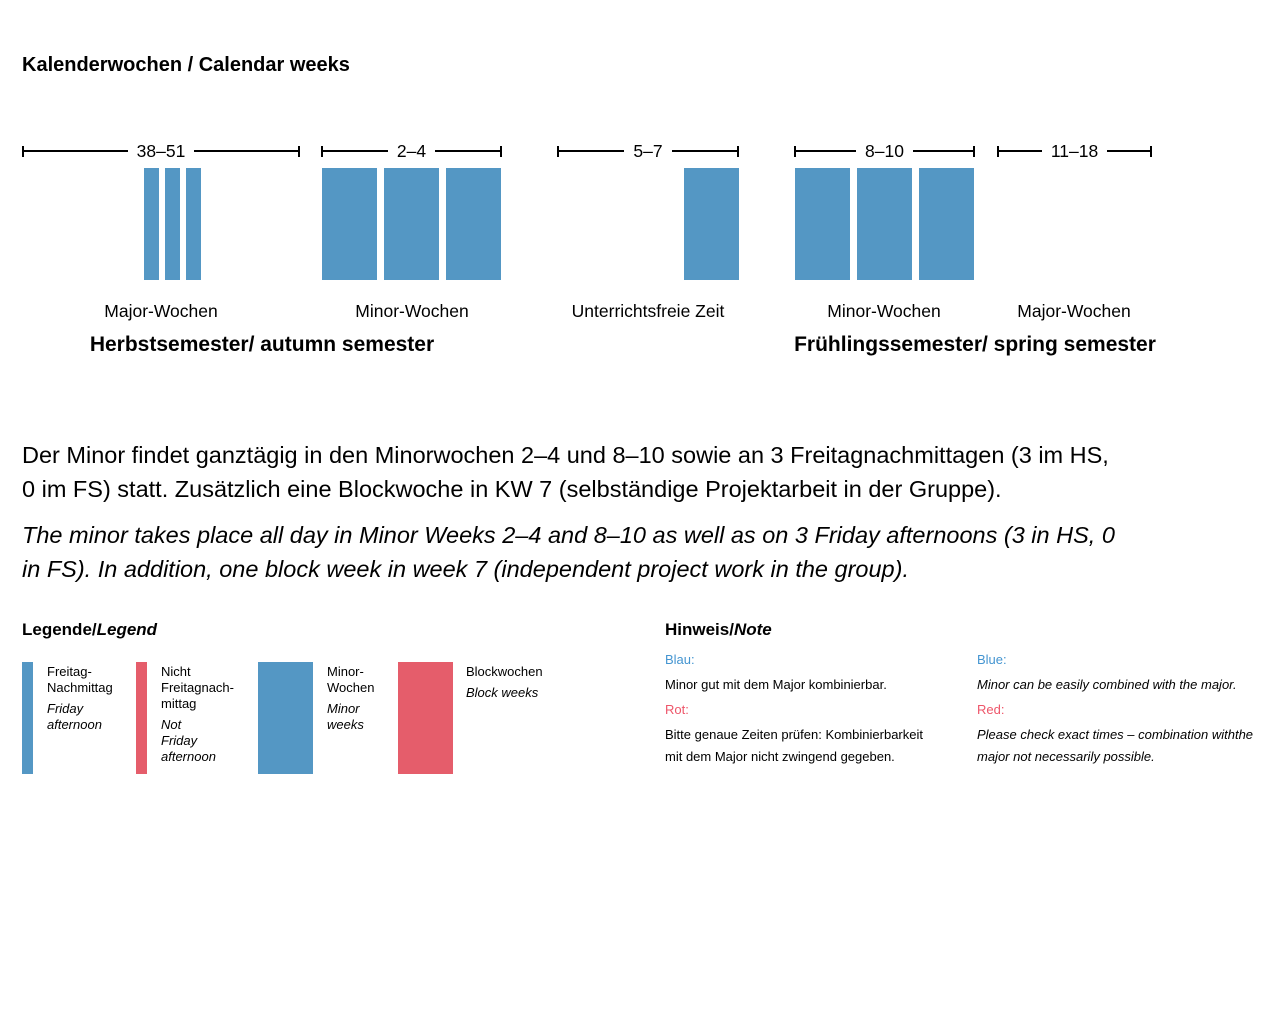 The height and width of the screenshot is (1023, 1280). What do you see at coordinates (360, 698) in the screenshot?
I see `legend-item-minor-weeks: Minor- Wochen Minor weeks` at bounding box center [360, 698].